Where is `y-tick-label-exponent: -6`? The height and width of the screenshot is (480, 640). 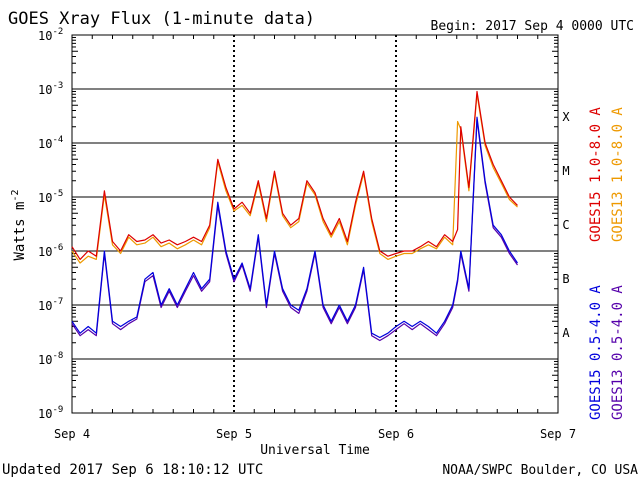 y-tick-label-exponent: -6 is located at coordinates (57, 248).